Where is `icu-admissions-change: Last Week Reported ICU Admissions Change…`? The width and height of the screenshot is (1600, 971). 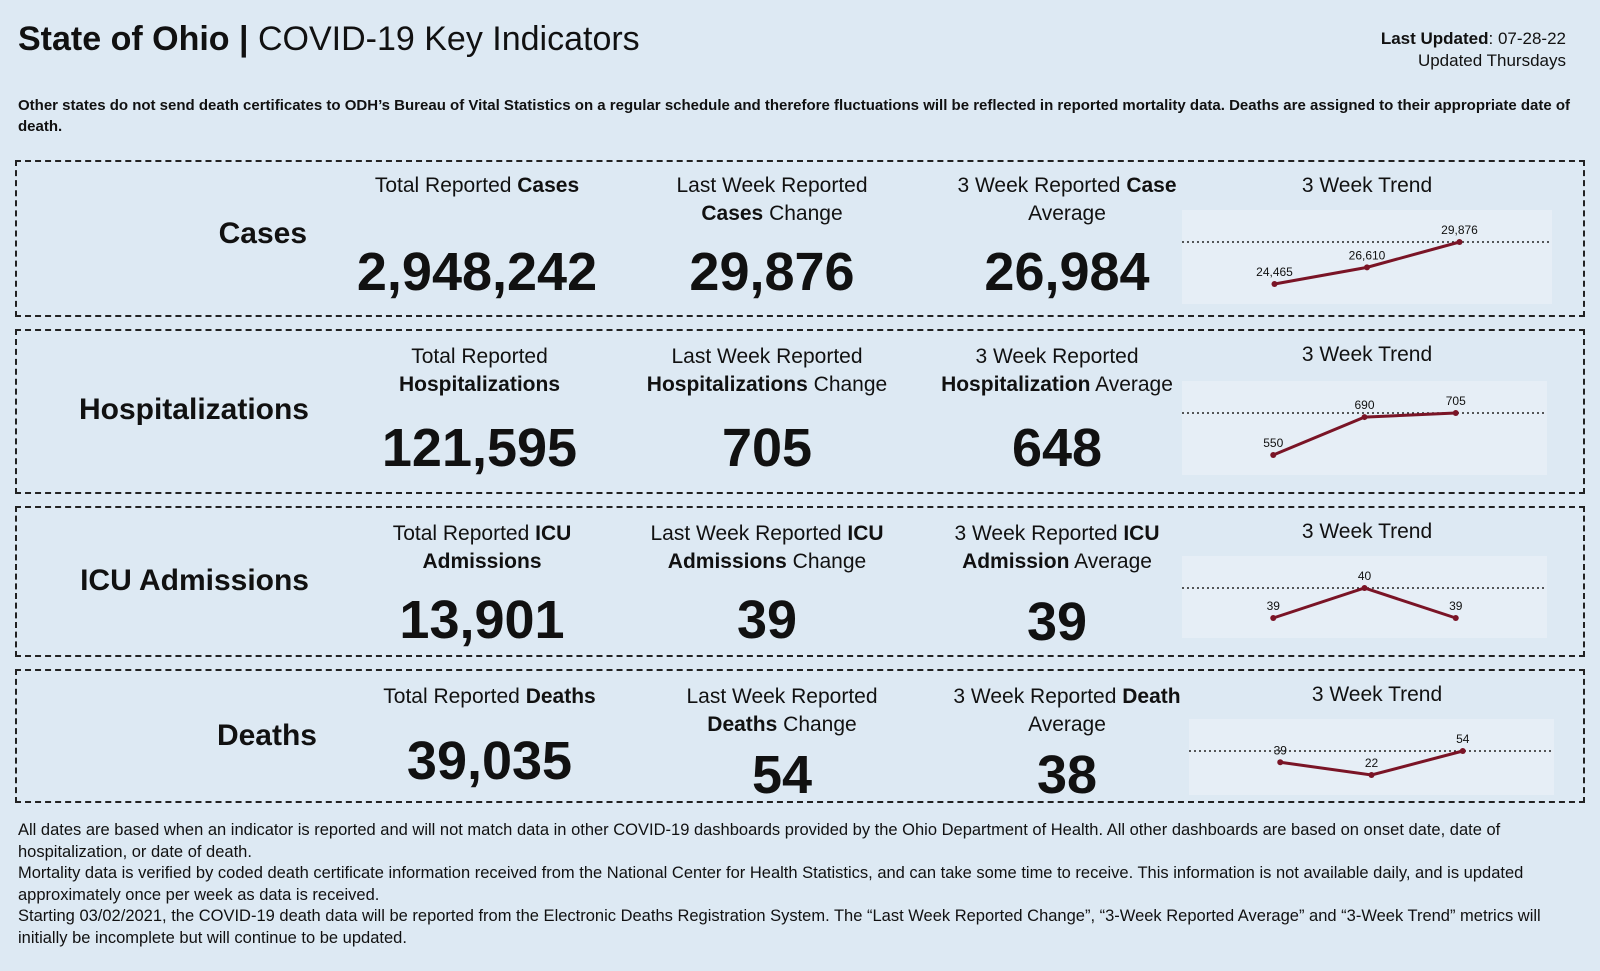 icu-admissions-change: Last Week Reported ICU Admissions Change… is located at coordinates (767, 587).